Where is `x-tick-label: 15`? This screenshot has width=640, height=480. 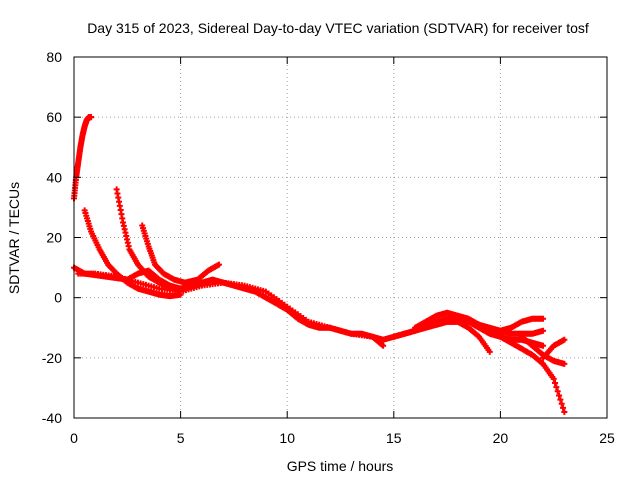
x-tick-label: 15 is located at coordinates (394, 438).